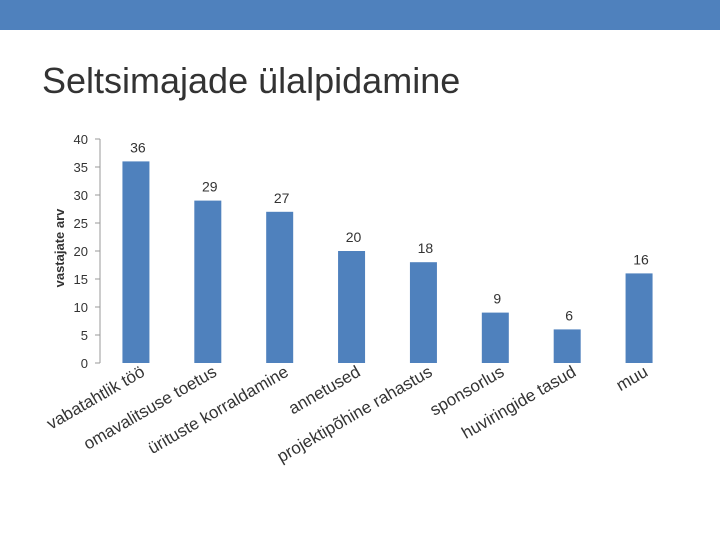 The height and width of the screenshot is (540, 720). What do you see at coordinates (81, 139) in the screenshot?
I see `y-tick-label: 40` at bounding box center [81, 139].